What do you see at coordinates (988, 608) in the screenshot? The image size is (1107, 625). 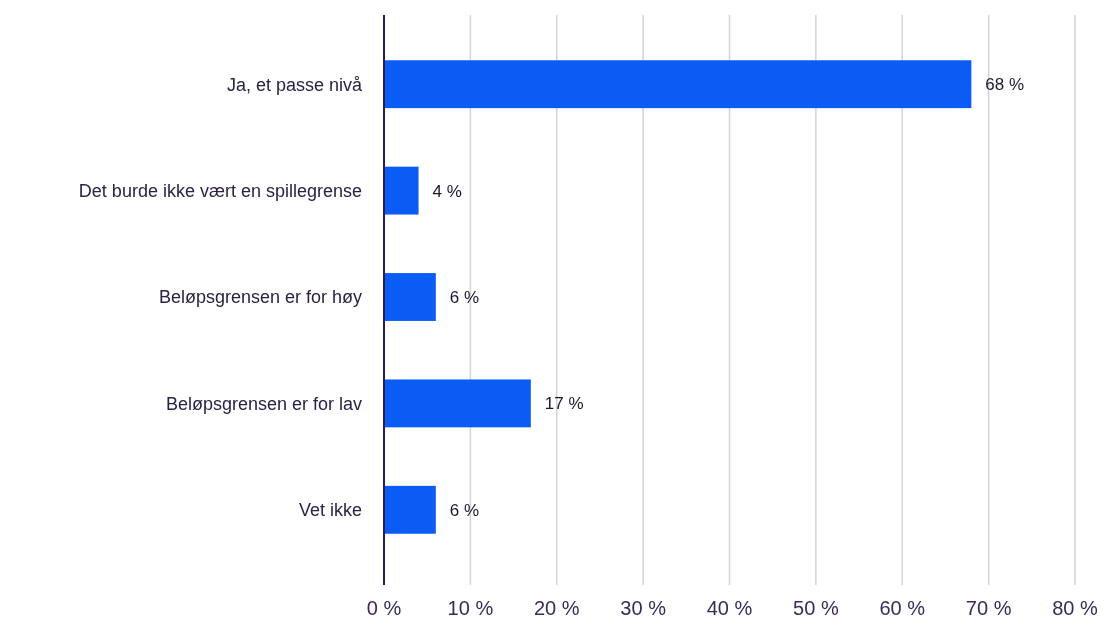 I see `x-tick-label: 70 %` at bounding box center [988, 608].